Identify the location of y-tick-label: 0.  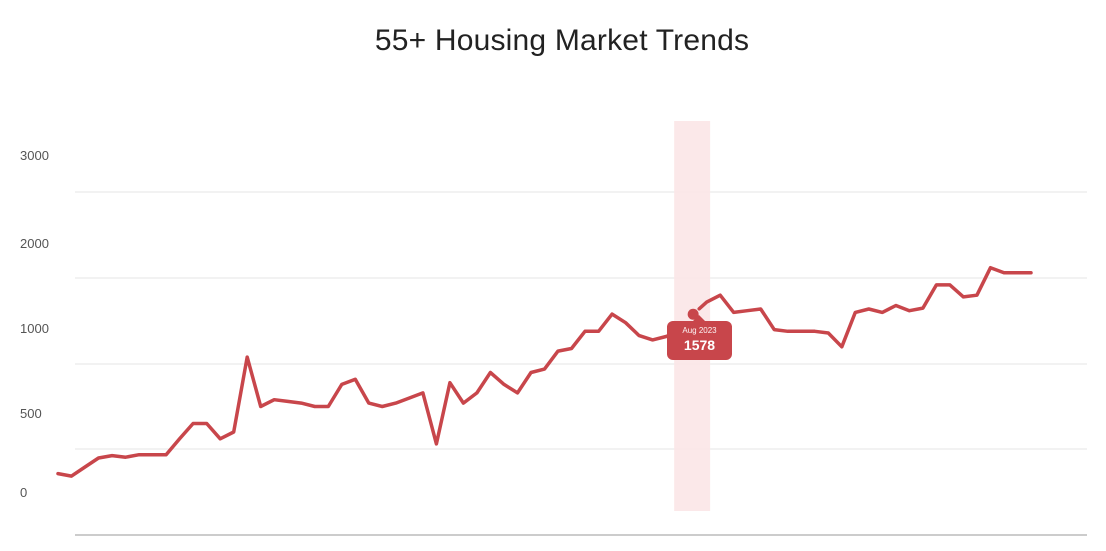
(23, 492).